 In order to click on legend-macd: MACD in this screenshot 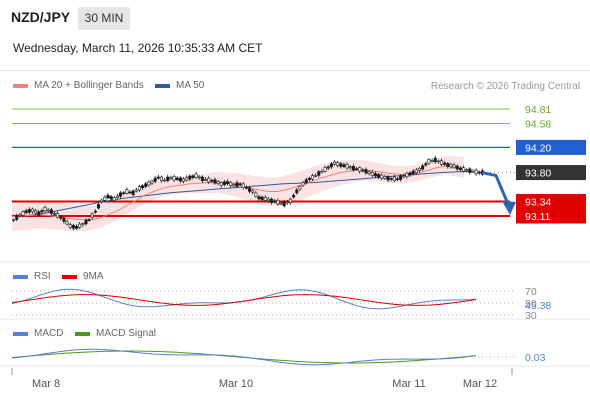, I will do `click(38, 333)`.